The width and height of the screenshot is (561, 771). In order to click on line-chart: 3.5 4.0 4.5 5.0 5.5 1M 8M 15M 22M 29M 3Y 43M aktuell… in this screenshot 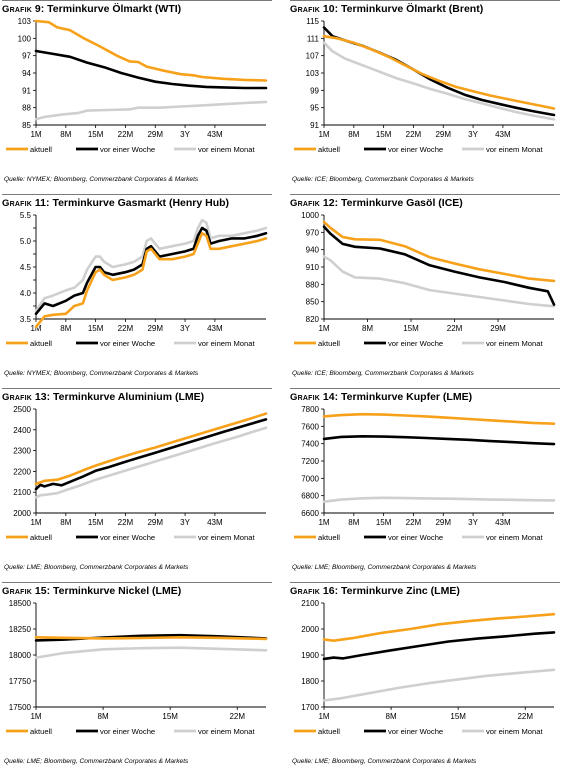, I will do `click(137, 279)`.